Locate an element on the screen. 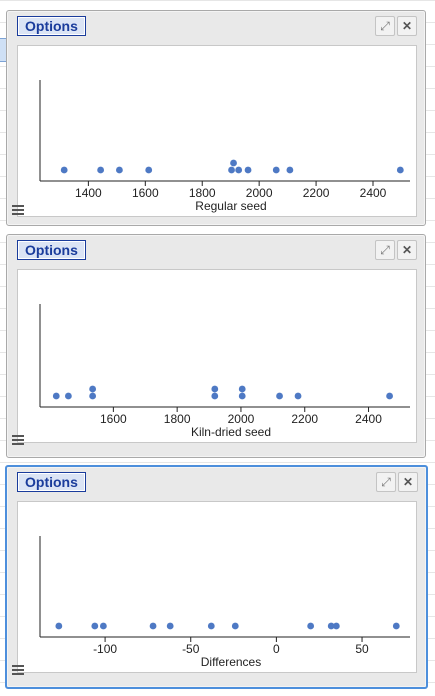 The height and width of the screenshot is (696, 435). x-tick-label: -100 is located at coordinates (105, 649).